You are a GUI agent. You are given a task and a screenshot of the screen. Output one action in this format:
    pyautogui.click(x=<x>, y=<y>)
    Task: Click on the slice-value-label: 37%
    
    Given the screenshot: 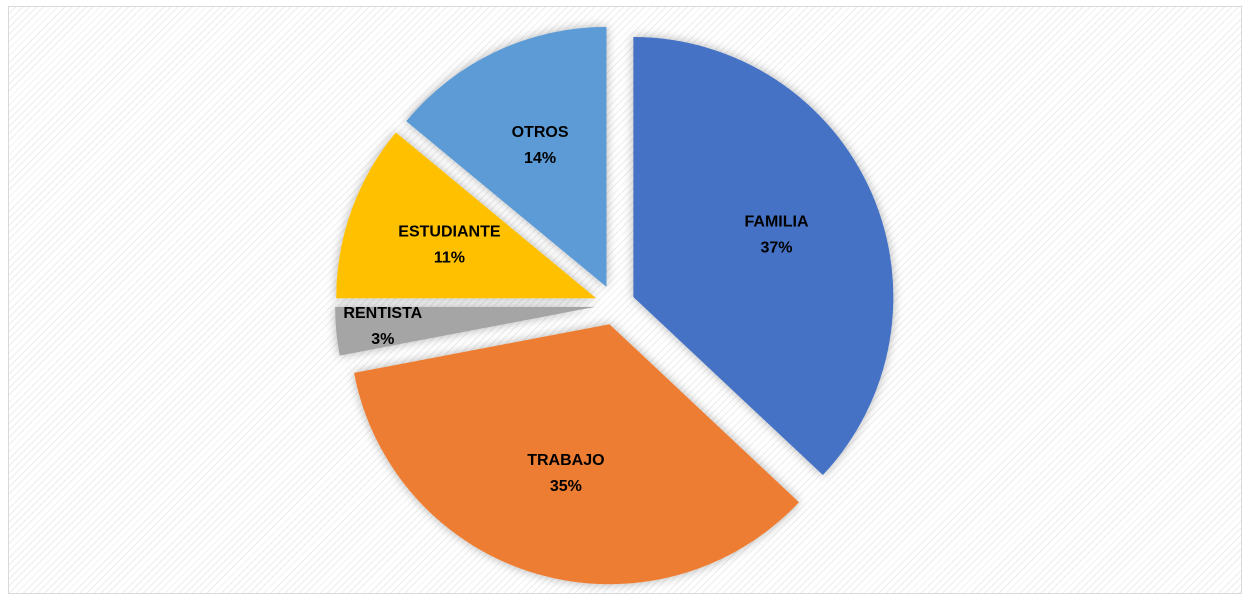 What is the action you would take?
    pyautogui.click(x=777, y=247)
    